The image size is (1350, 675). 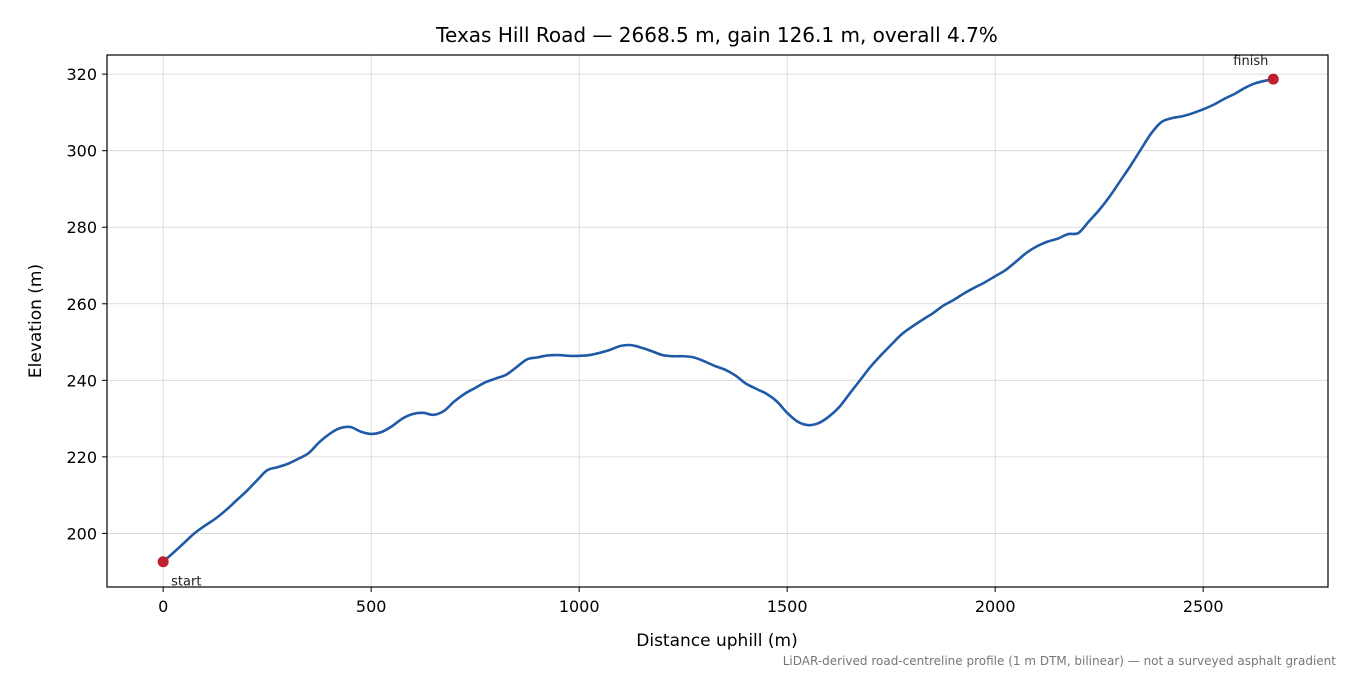 What do you see at coordinates (81, 74) in the screenshot?
I see `y-tick-label: 320` at bounding box center [81, 74].